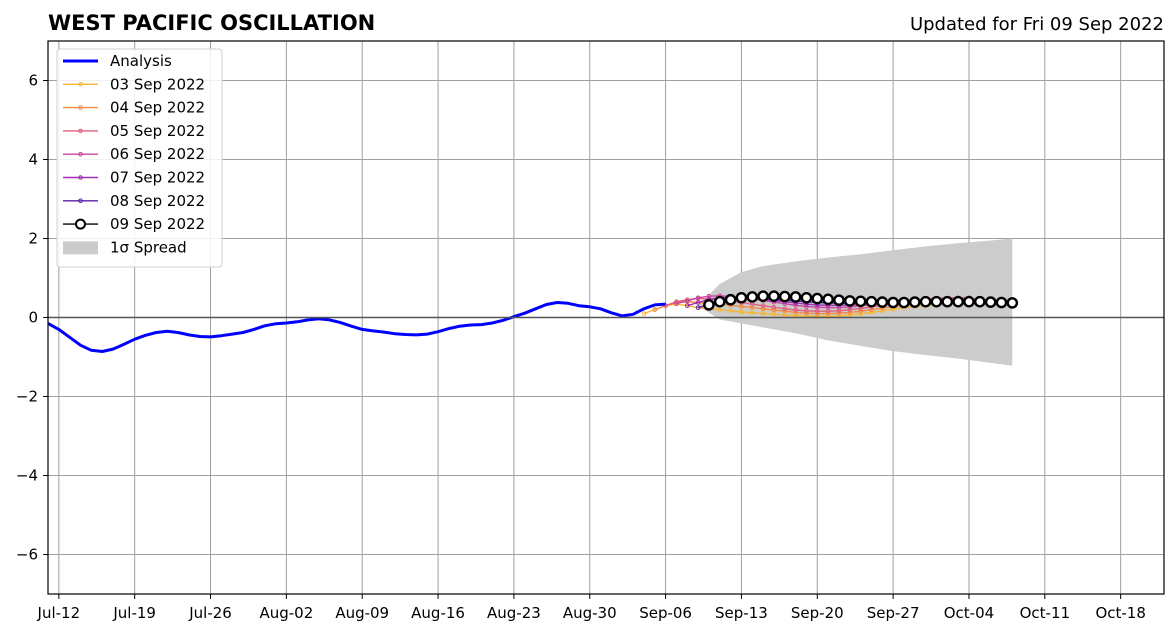 The height and width of the screenshot is (633, 1176). I want to click on x-tick-label: Sep-06, so click(665, 613).